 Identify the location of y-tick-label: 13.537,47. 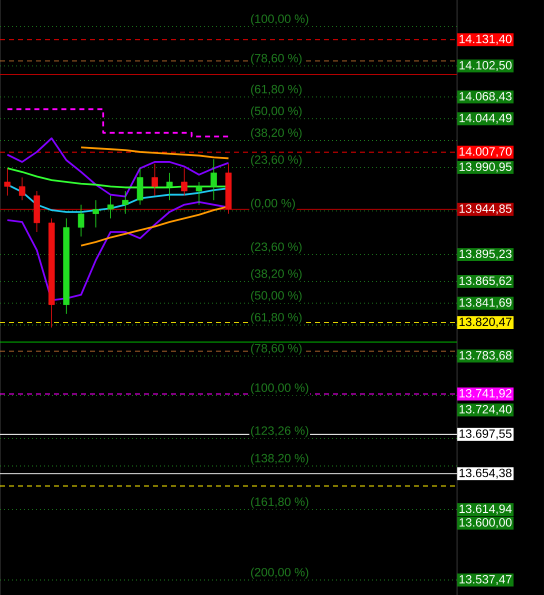
(486, 580).